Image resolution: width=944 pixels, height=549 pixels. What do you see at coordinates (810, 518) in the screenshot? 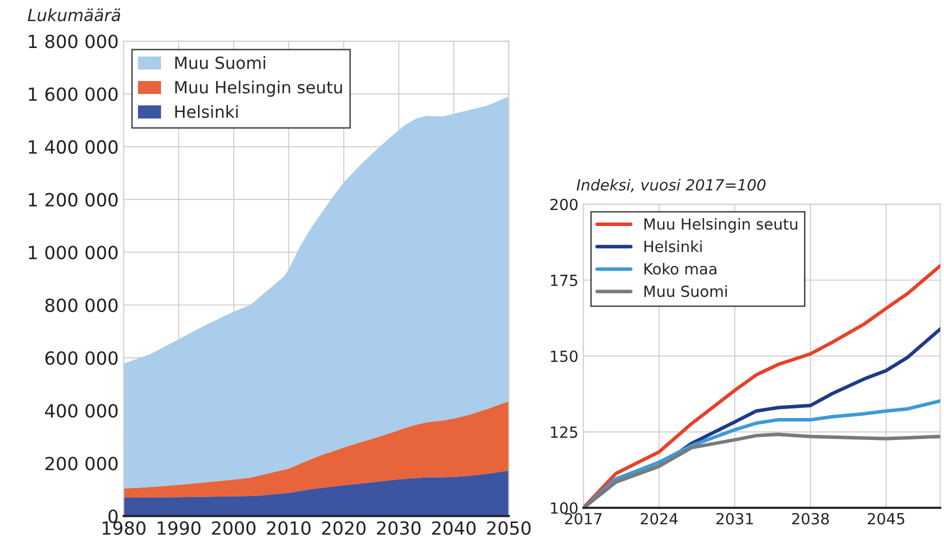
I see `x-tick-label: 2038` at bounding box center [810, 518].